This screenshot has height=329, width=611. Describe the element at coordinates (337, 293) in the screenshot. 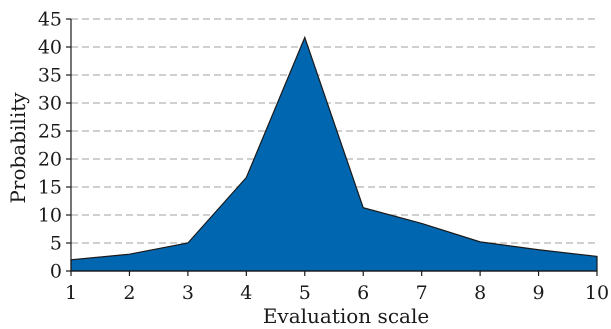

I see `x-tick-labels: 1 2 3 4 5 6 7 8 9 10` at that location.